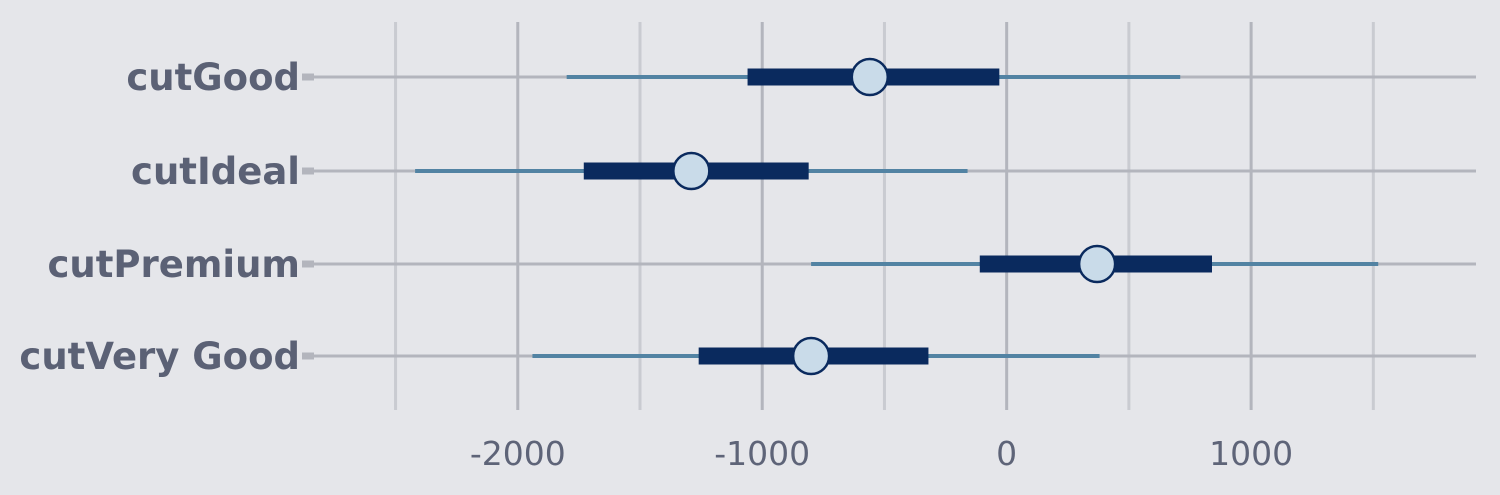 This screenshot has height=495, width=1500. I want to click on category-label: cutGood, so click(213, 77).